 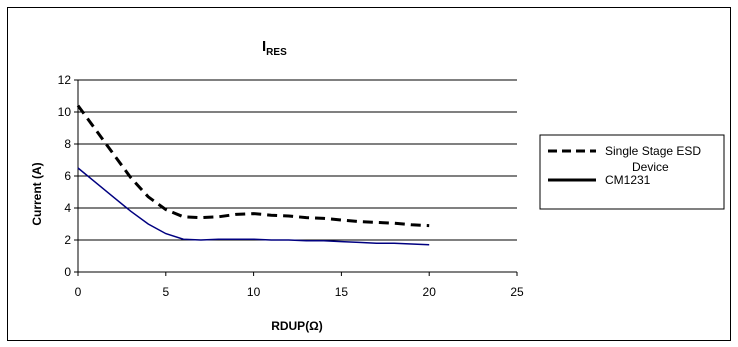 I want to click on x-tick-label: 0, so click(x=78, y=292).